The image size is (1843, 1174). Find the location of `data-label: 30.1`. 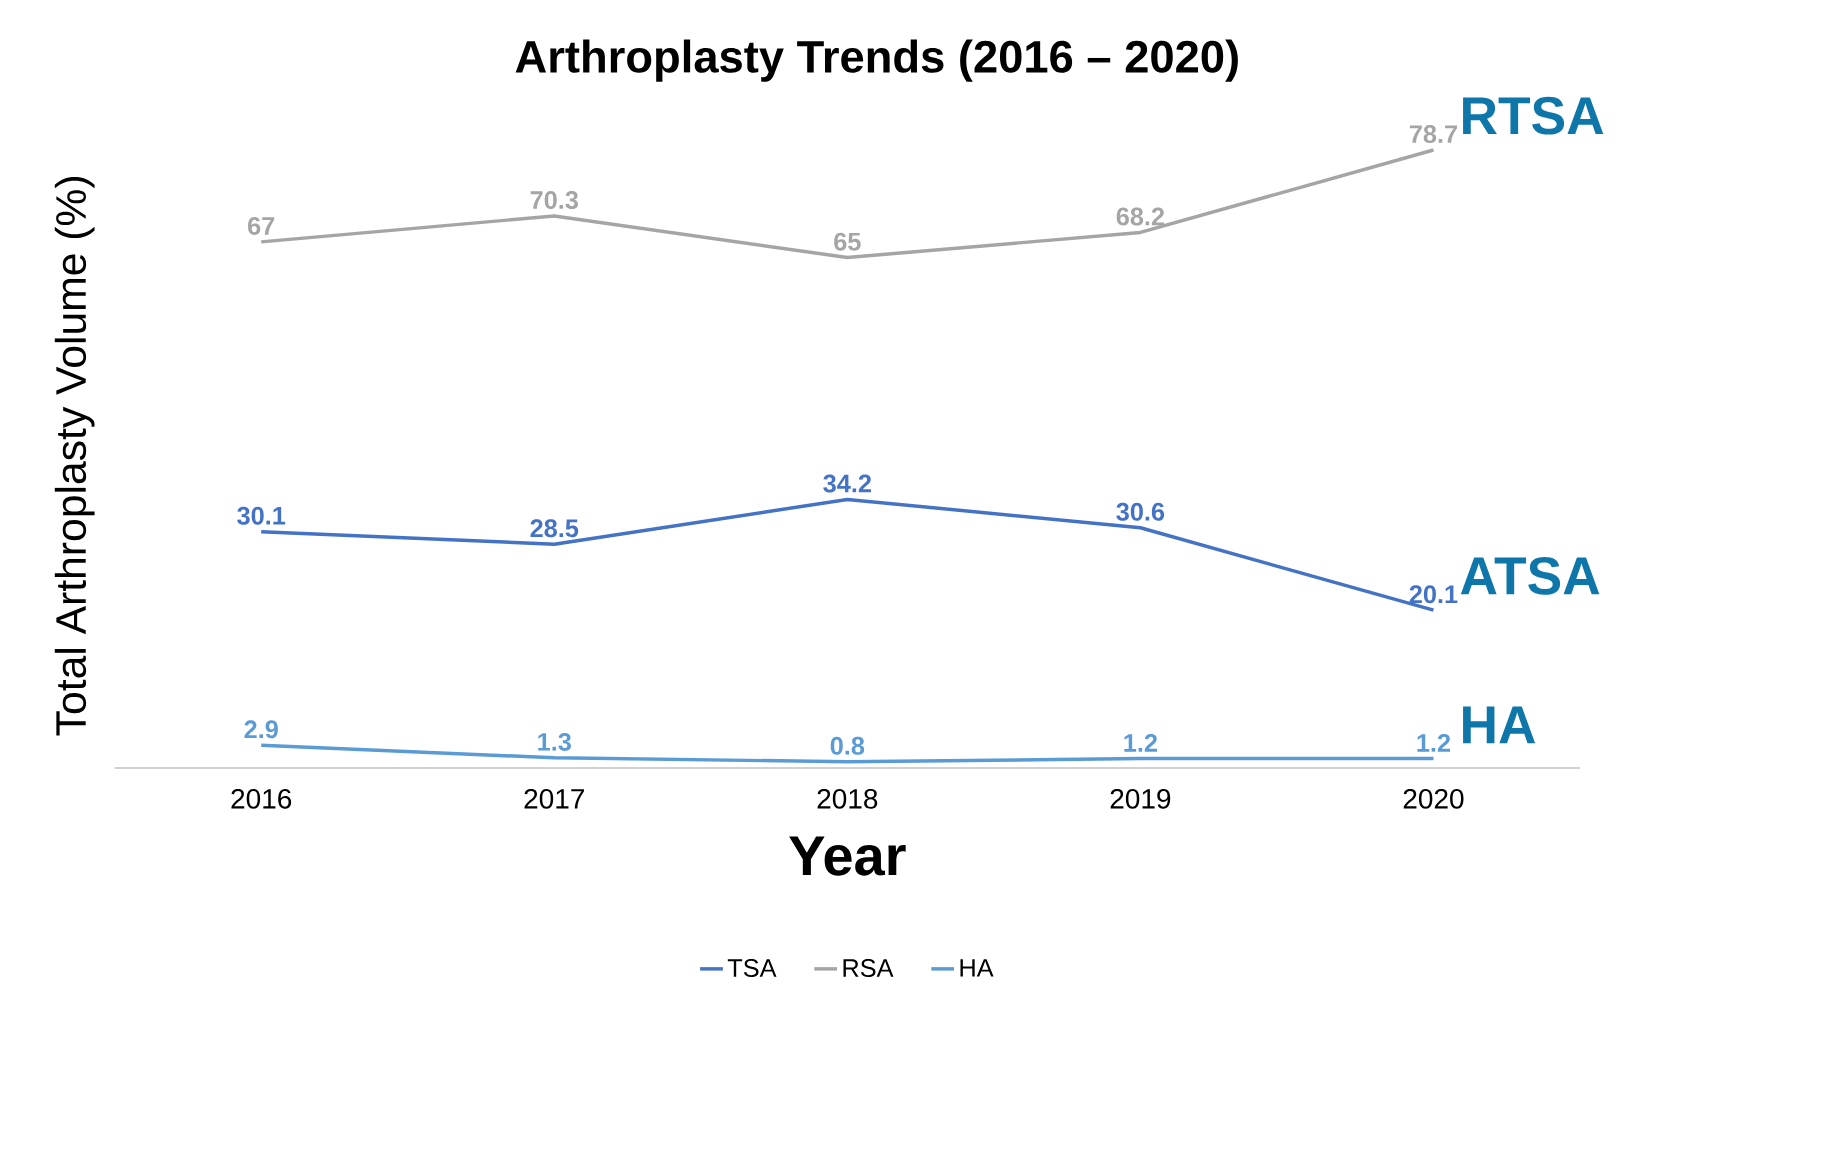

data-label: 30.1 is located at coordinates (261, 515).